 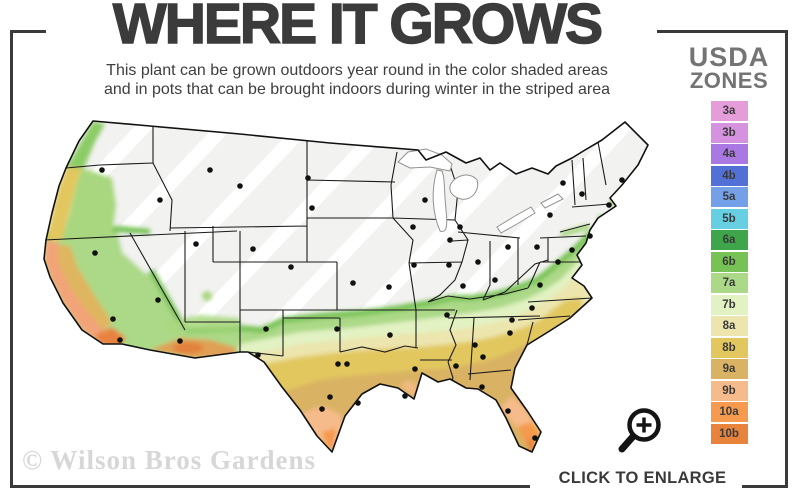 What do you see at coordinates (440, 200) in the screenshot?
I see `lake-michigan` at bounding box center [440, 200].